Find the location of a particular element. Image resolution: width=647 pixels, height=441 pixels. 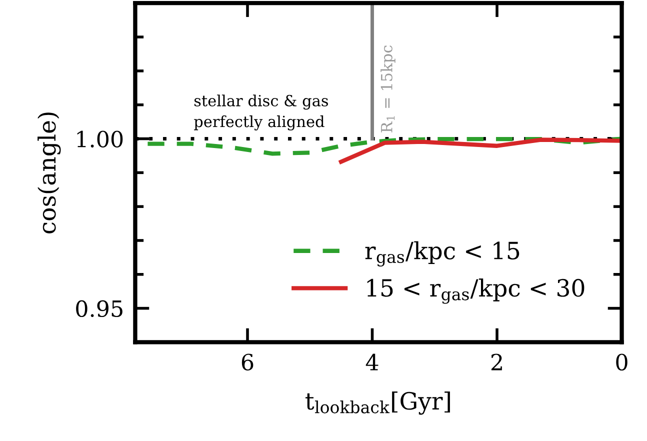

x-tick-label: 2 is located at coordinates (496, 362).